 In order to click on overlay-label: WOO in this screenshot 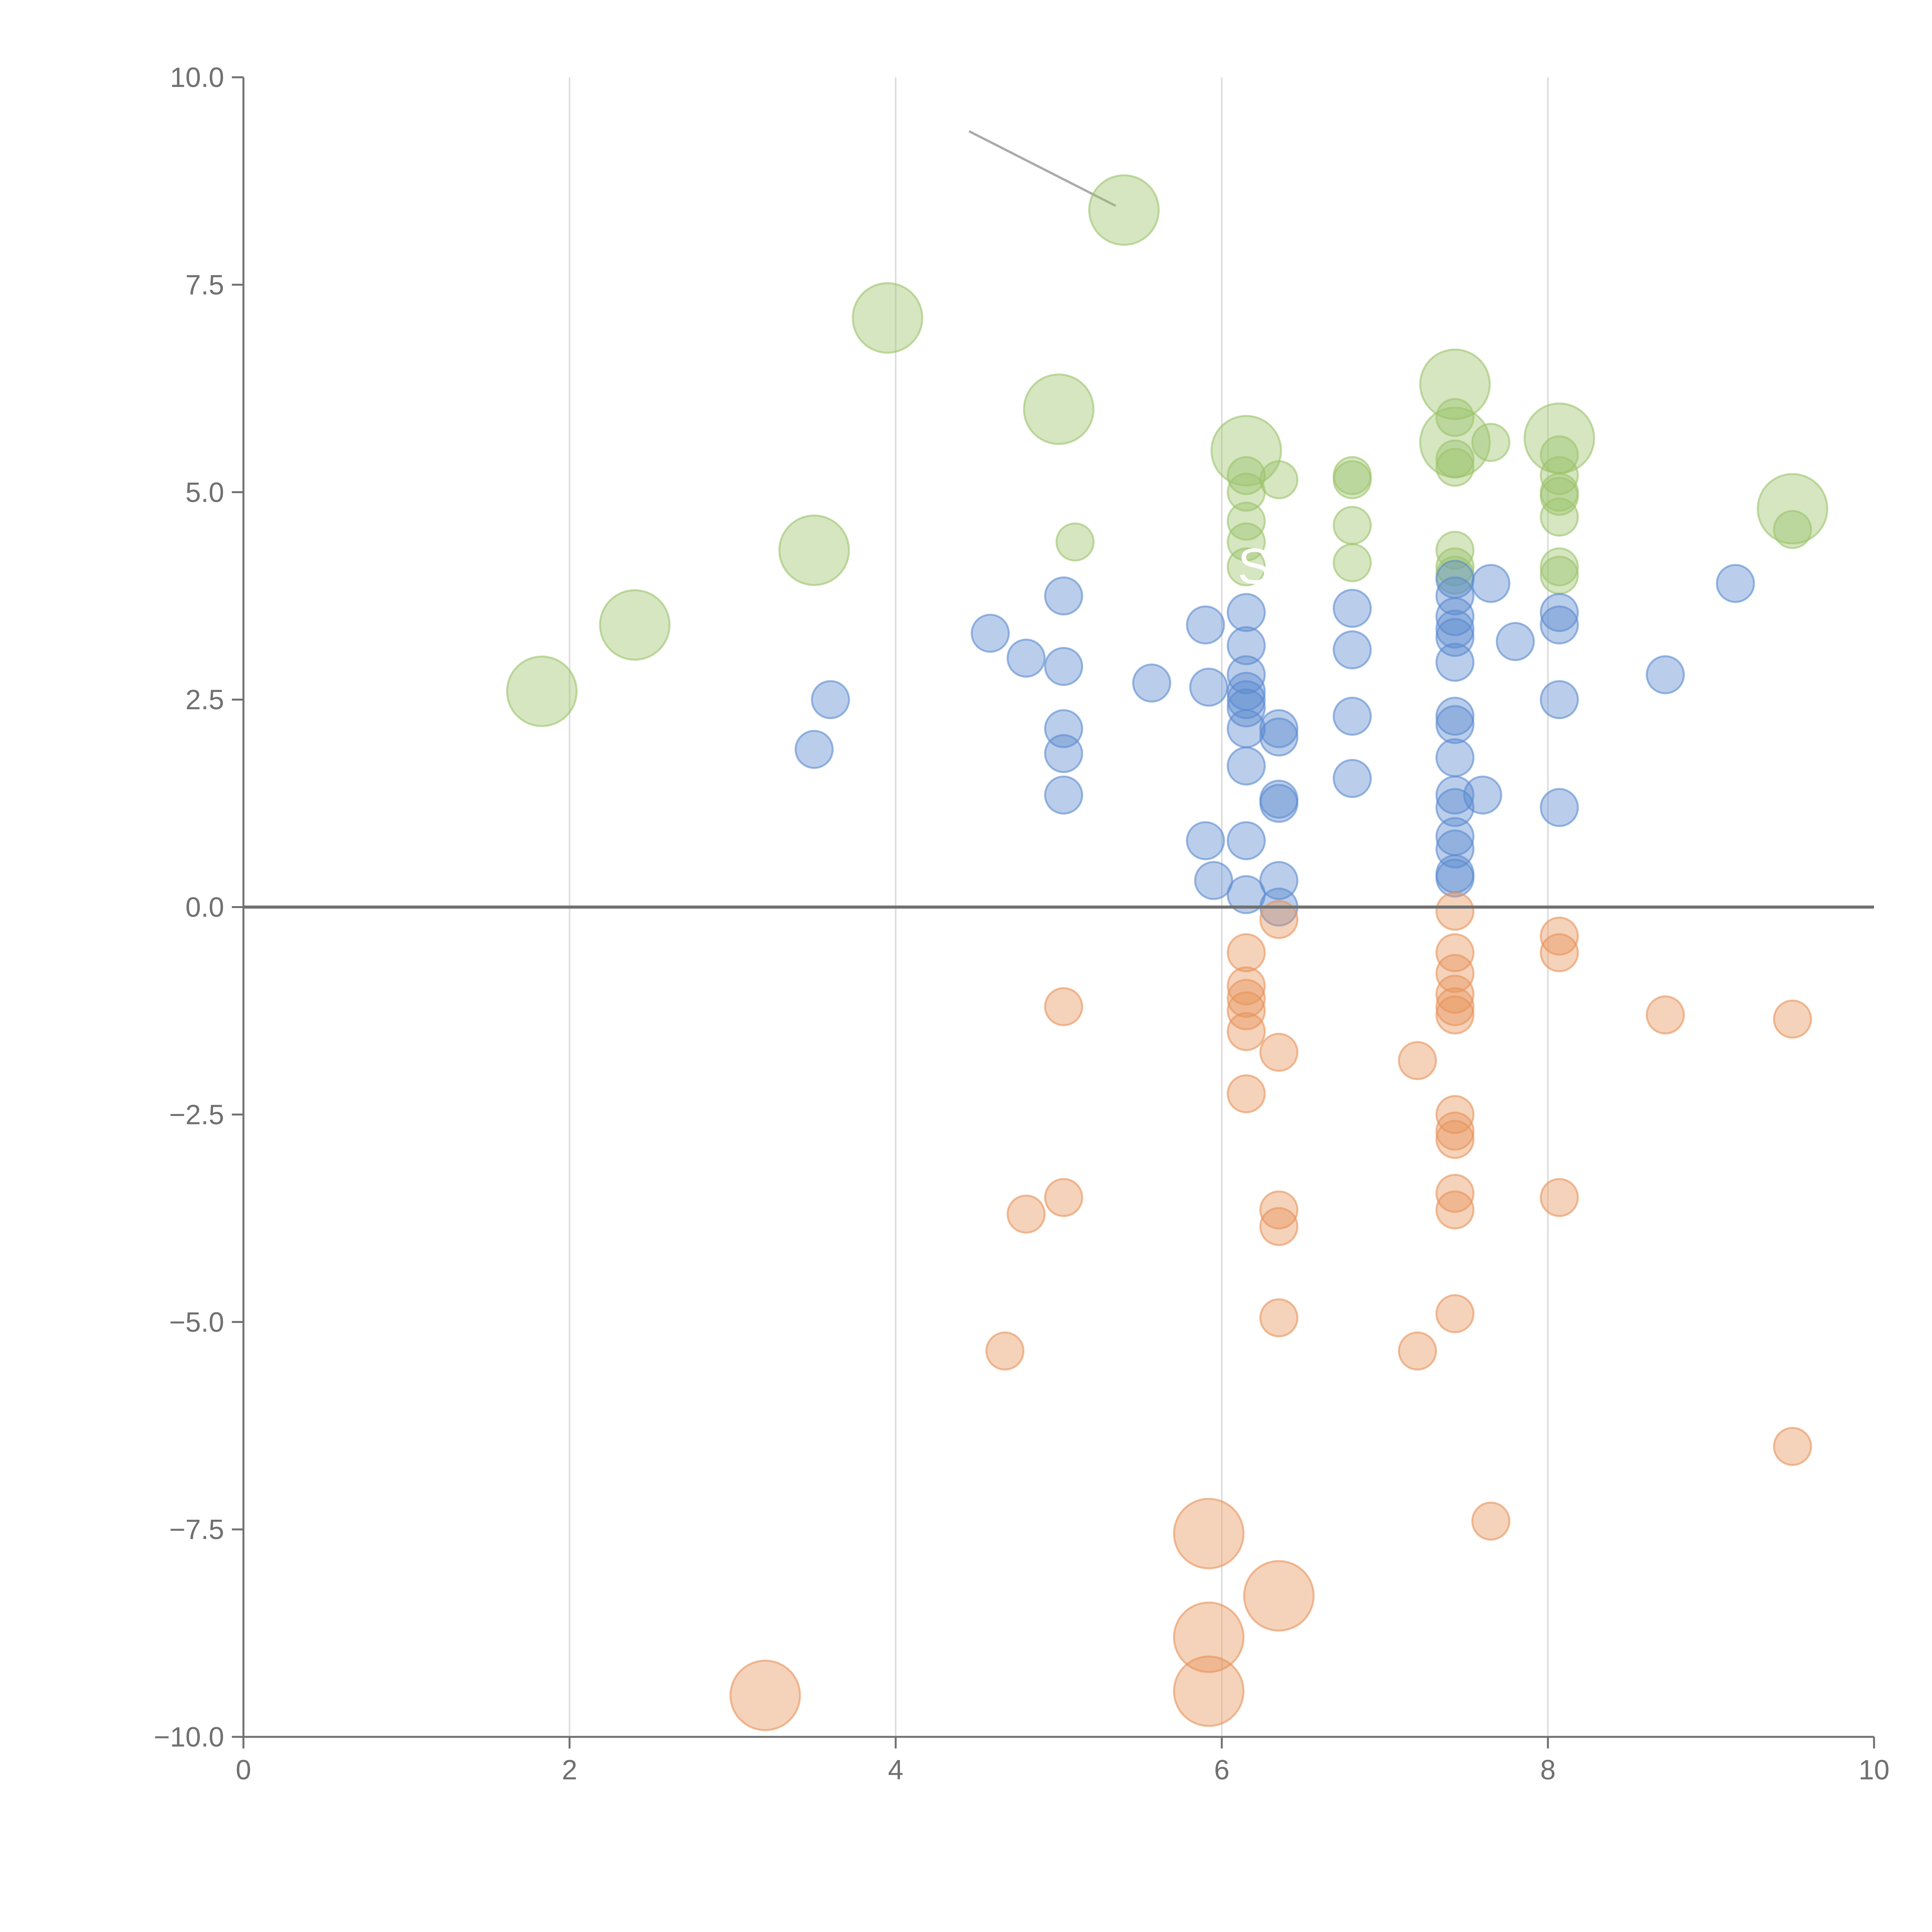, I will do `click(1336, 1537)`.